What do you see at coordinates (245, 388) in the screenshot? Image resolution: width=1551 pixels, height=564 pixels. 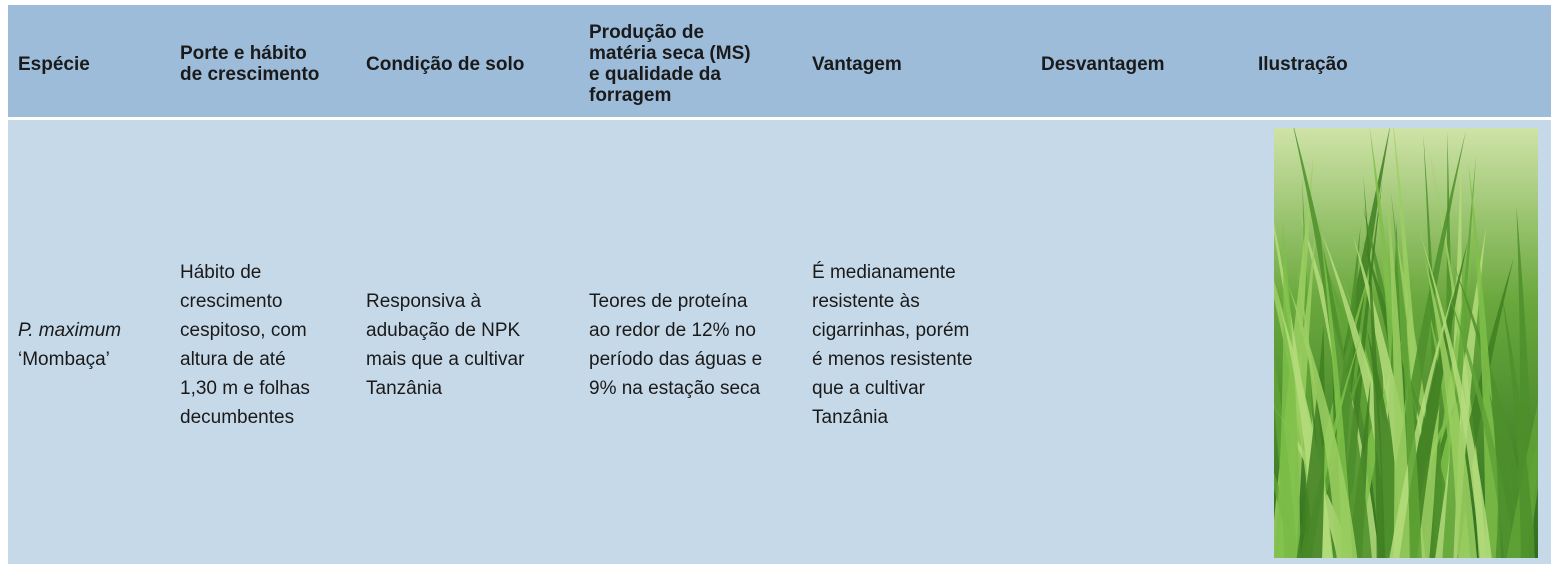 I see `text-line: 1,30 m e folhas` at bounding box center [245, 388].